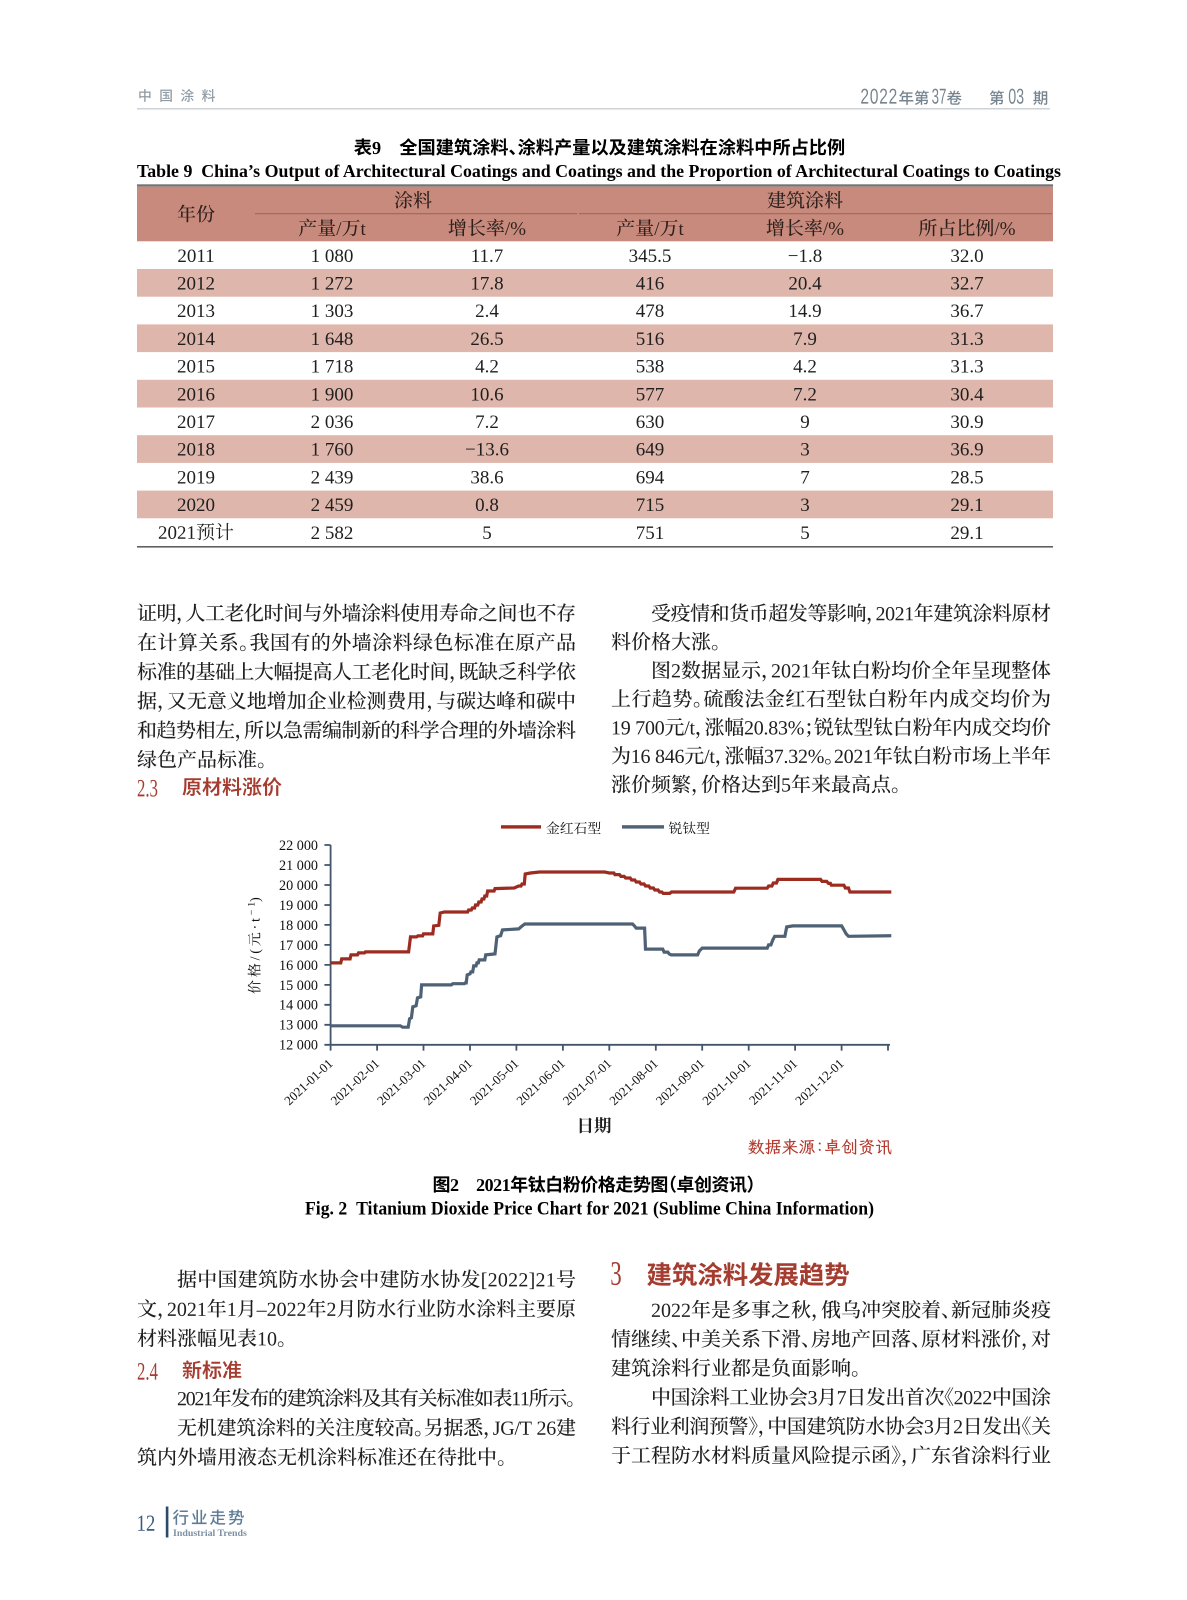 The width and height of the screenshot is (1187, 1600). Describe the element at coordinates (650, 311) in the screenshot. I see `svg-text: 478` at that location.